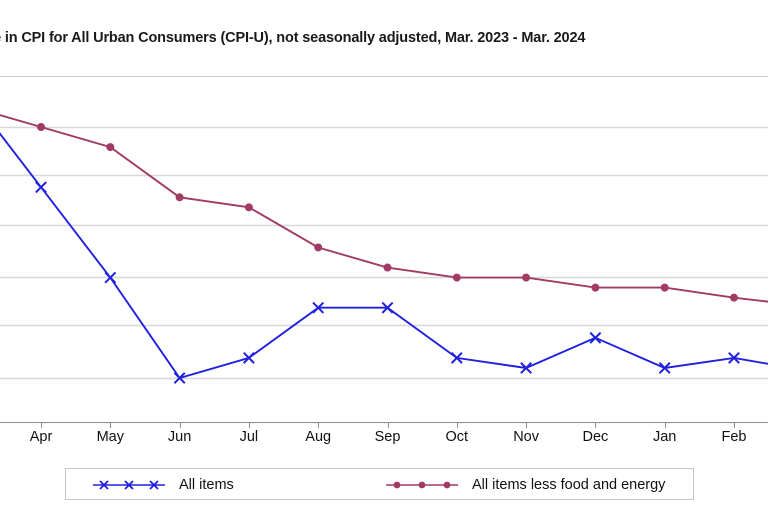 The width and height of the screenshot is (768, 512). I want to click on x-axis-ticks, so click(384, 426).